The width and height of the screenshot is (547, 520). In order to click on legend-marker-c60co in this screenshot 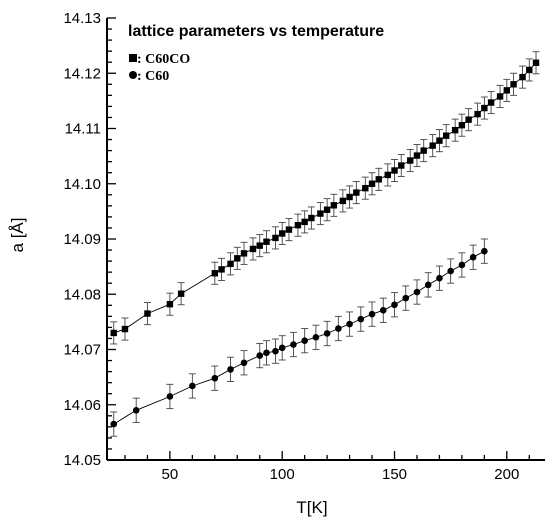, I will do `click(133, 58)`.